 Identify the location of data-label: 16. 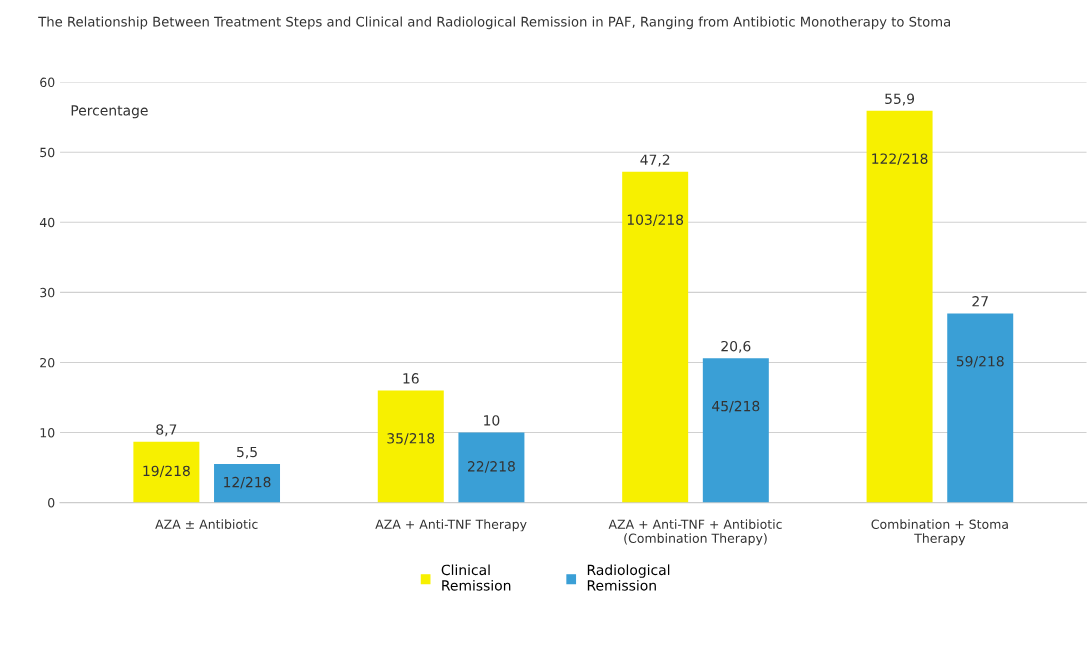
(411, 378).